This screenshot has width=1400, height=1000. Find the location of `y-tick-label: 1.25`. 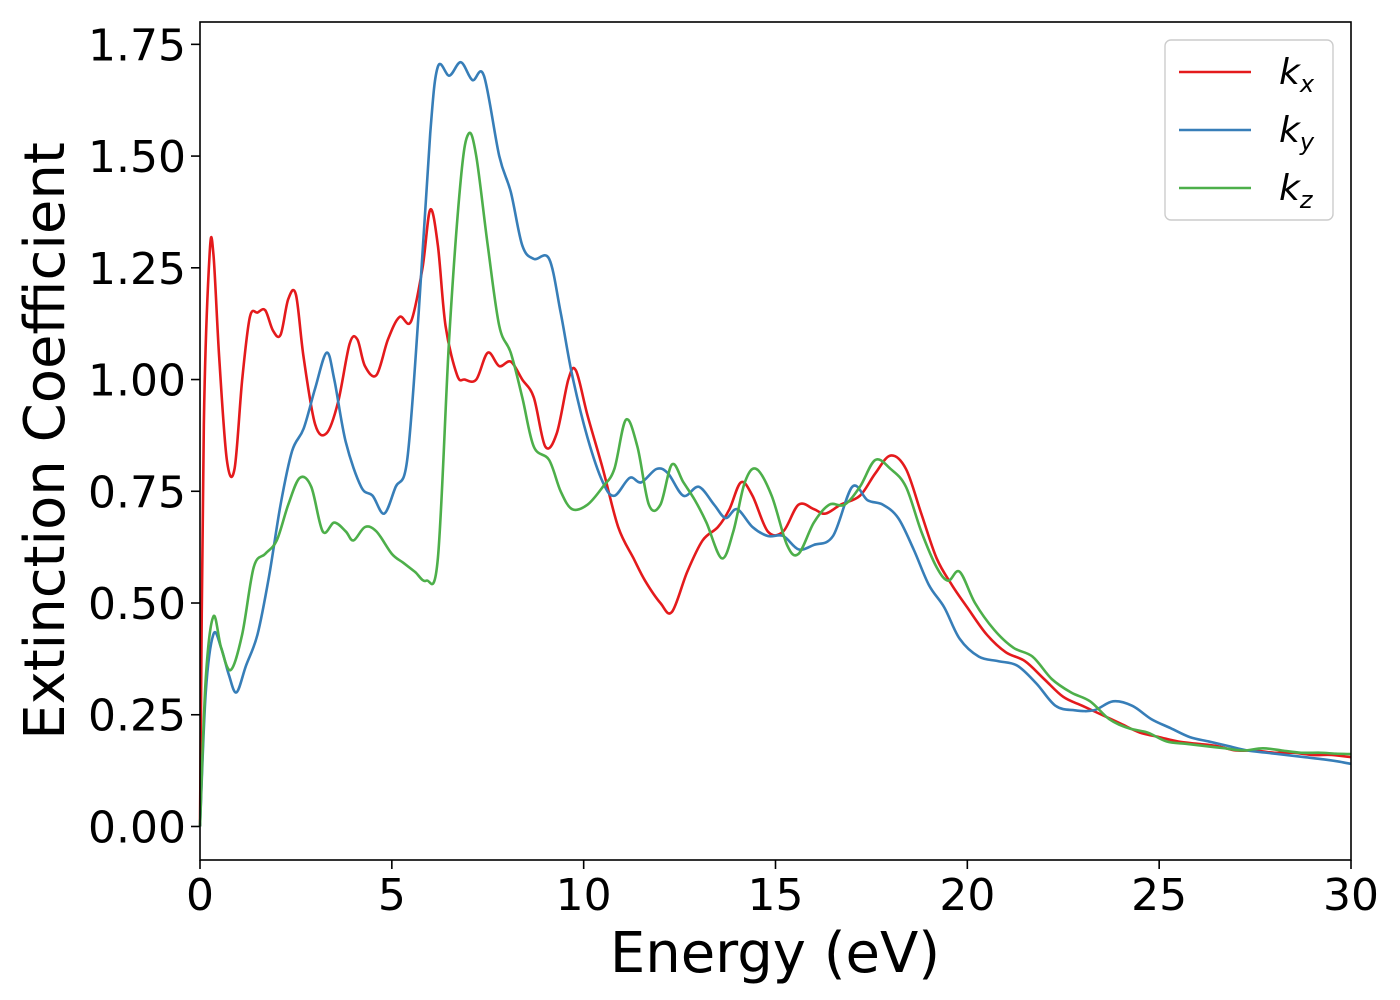

y-tick-label: 1.25 is located at coordinates (137, 269).